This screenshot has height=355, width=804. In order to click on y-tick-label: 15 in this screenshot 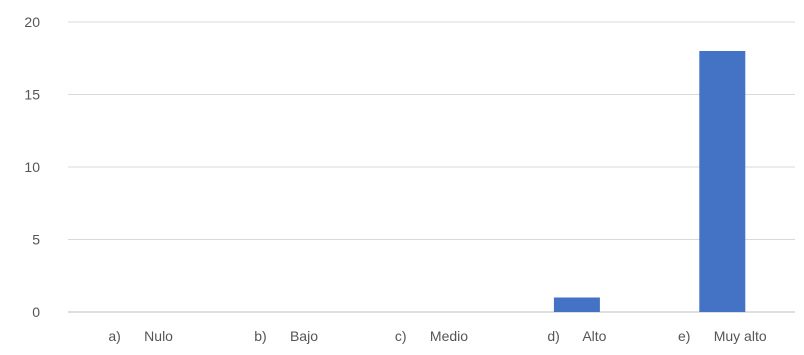, I will do `click(32, 95)`.